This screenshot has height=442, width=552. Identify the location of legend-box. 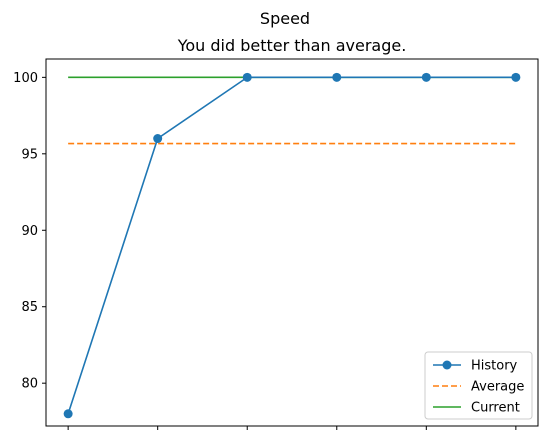
(478, 385).